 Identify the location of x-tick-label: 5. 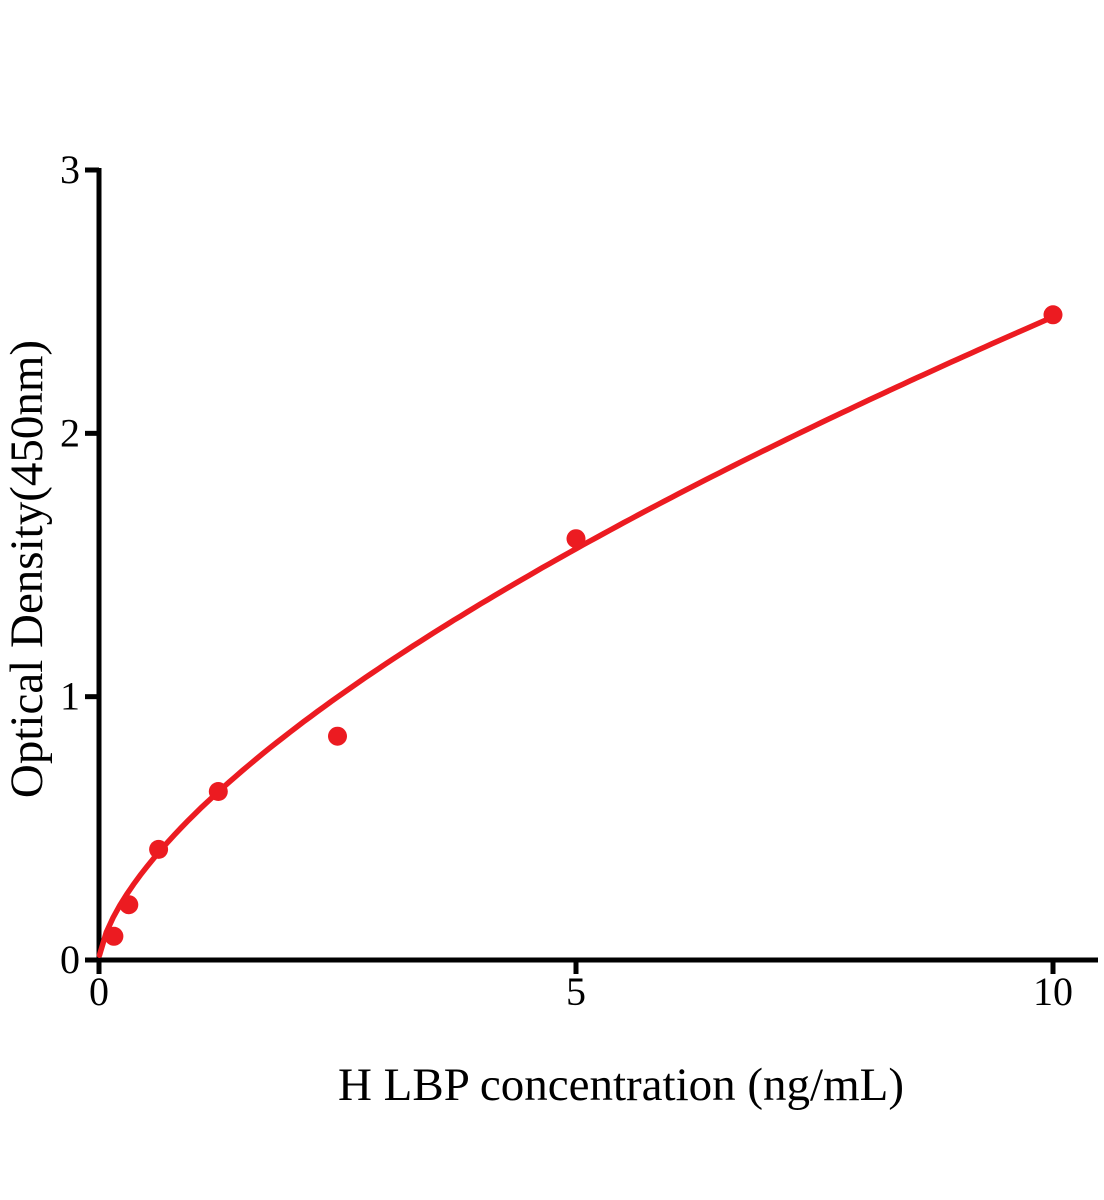
(576, 991).